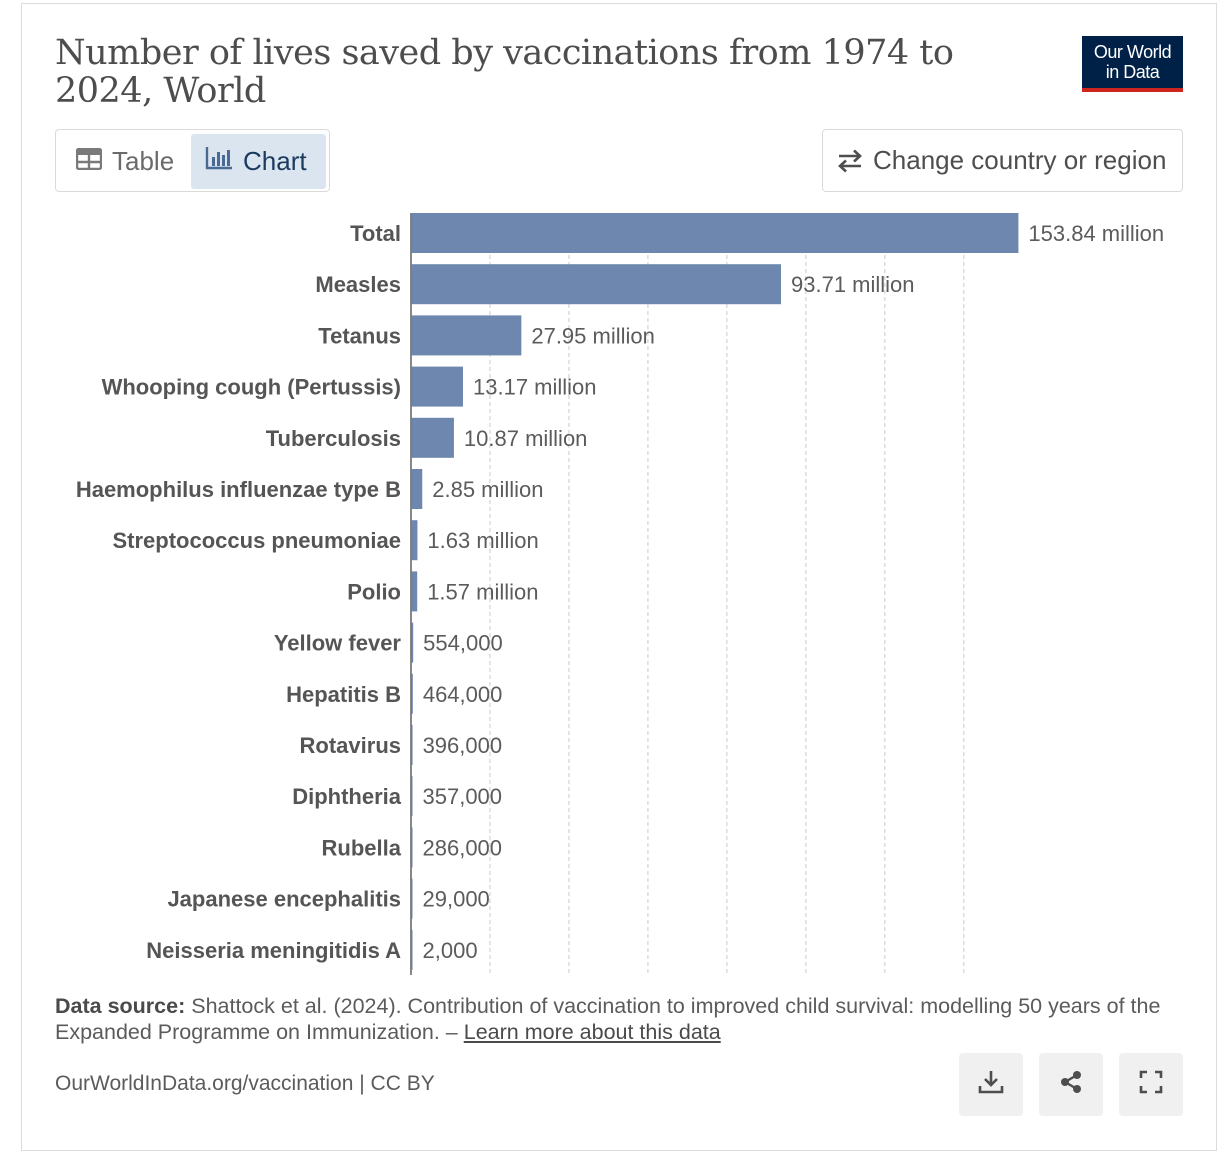 The height and width of the screenshot is (1156, 1228). I want to click on category-label: Diphtheria, so click(347, 796).